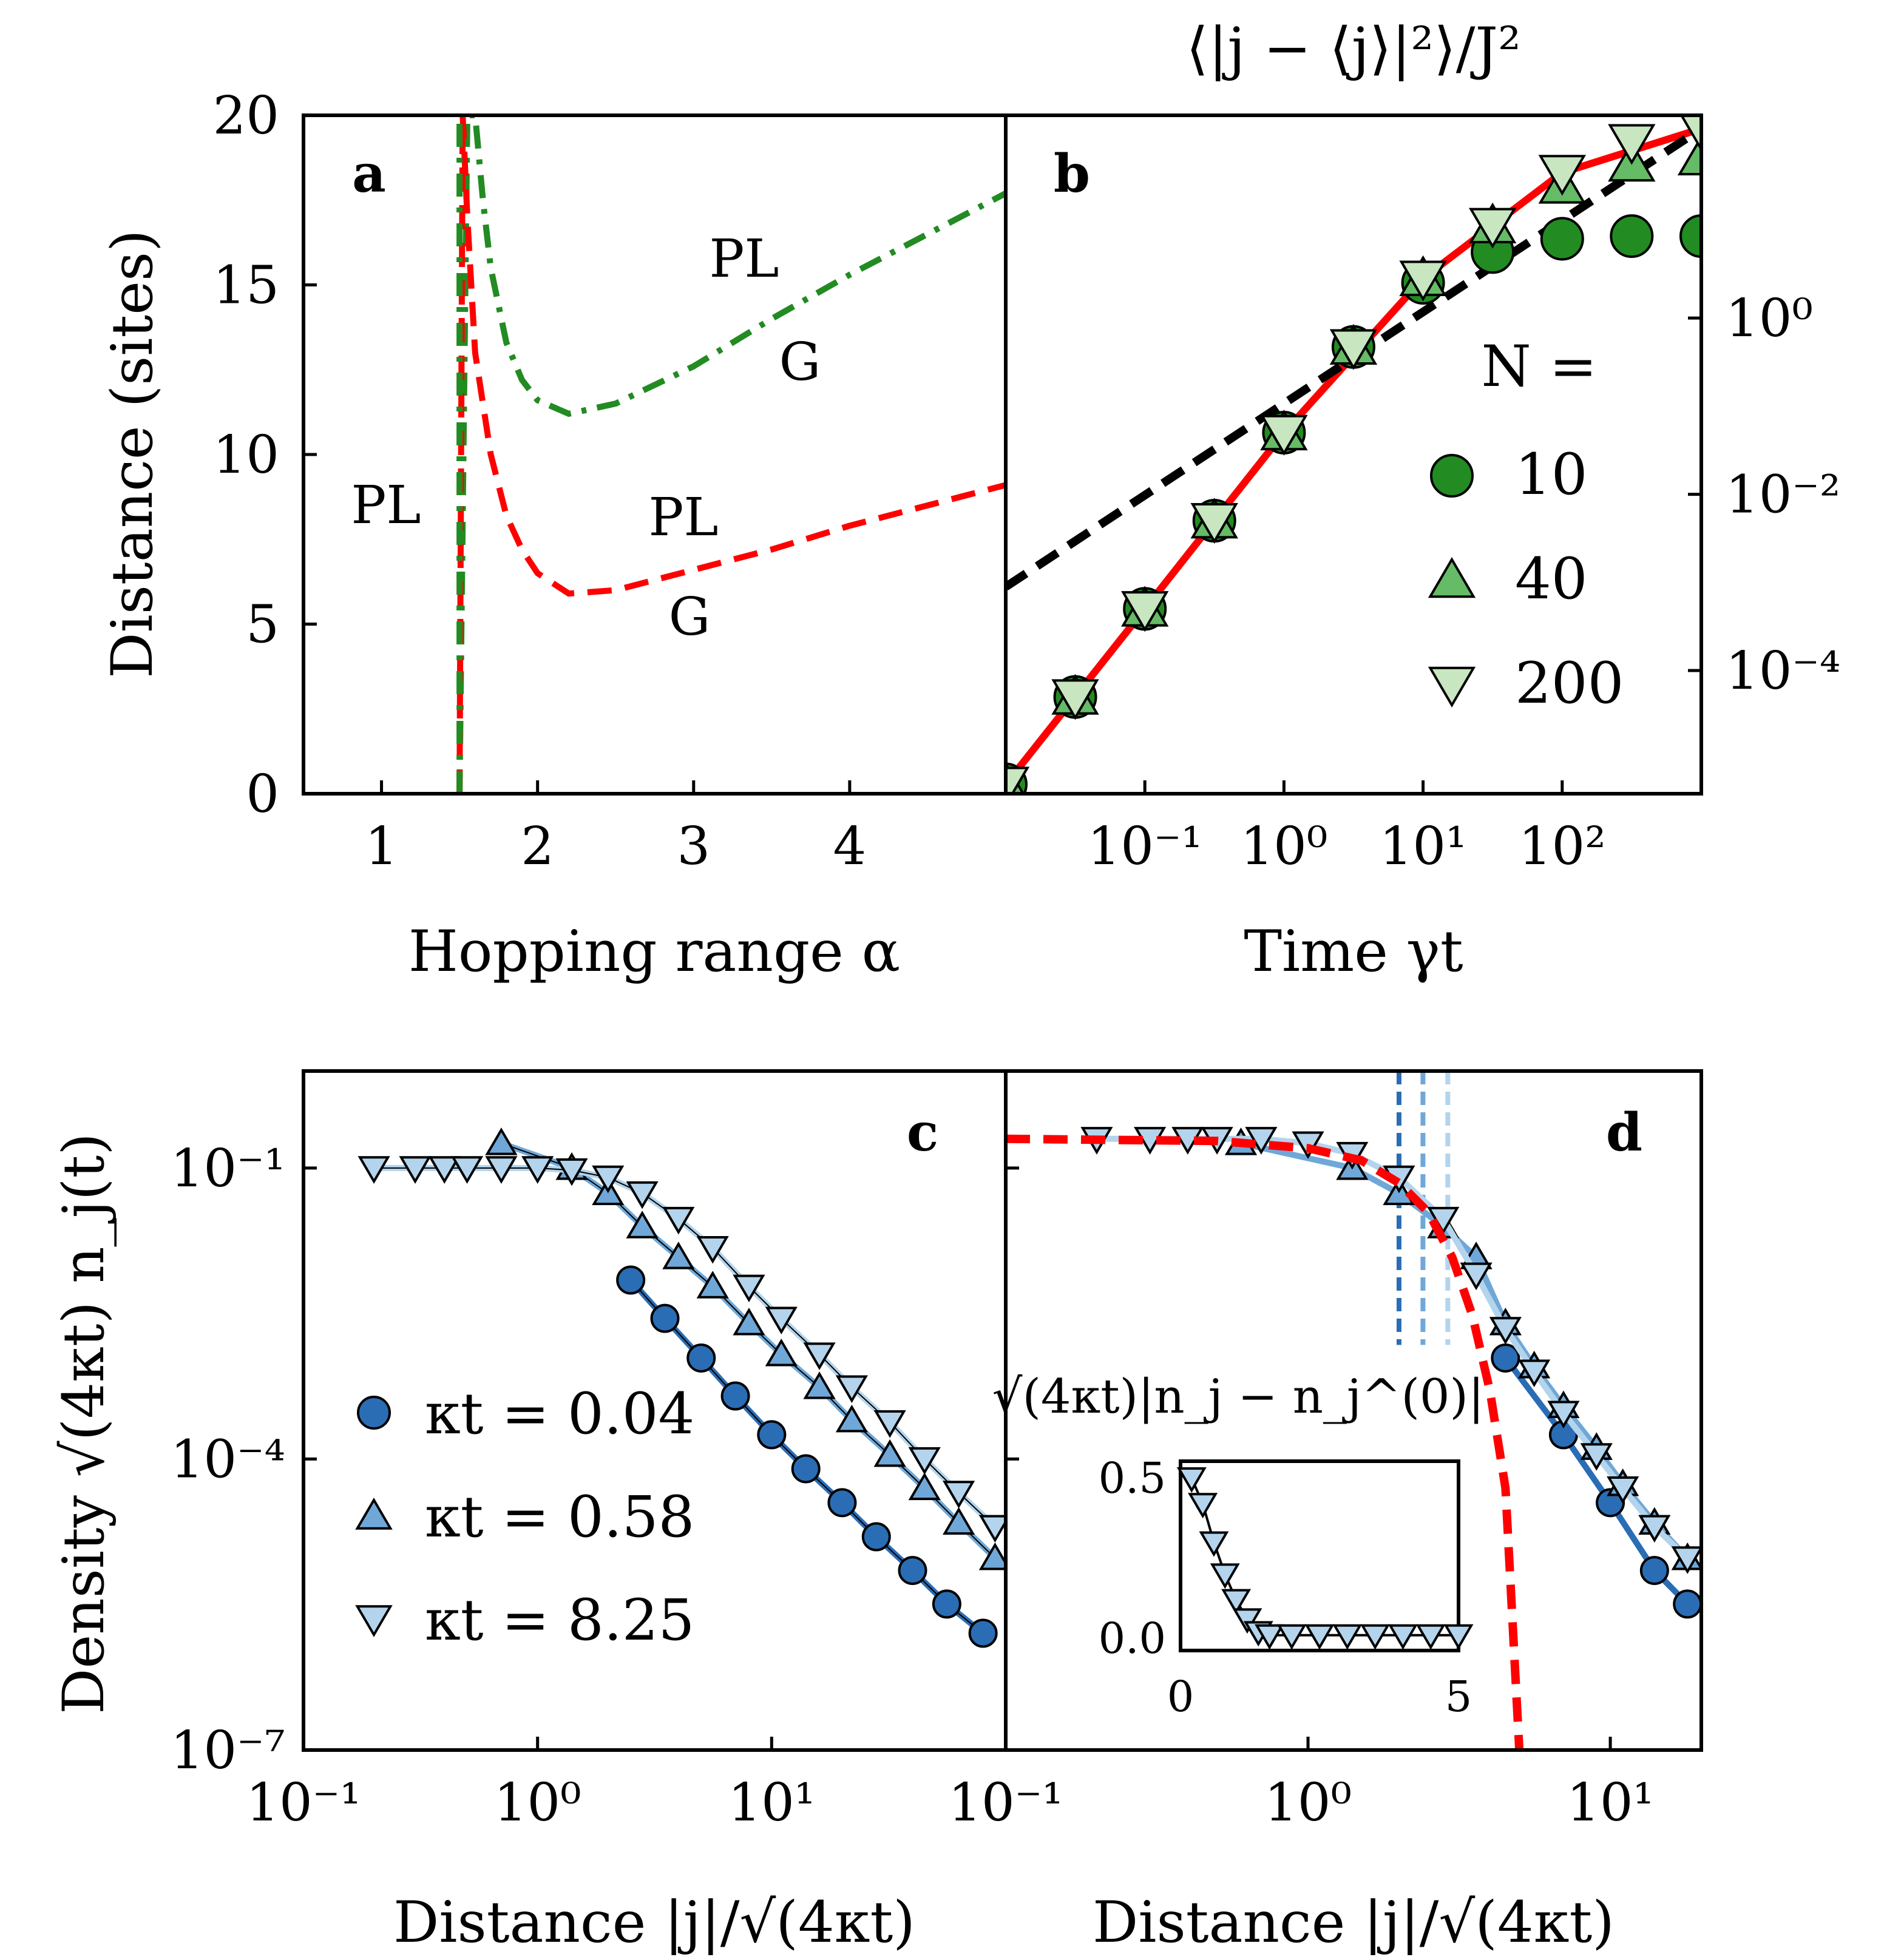  What do you see at coordinates (133, 454) in the screenshot?
I see `y-axis-label-a: Distance (sites)` at bounding box center [133, 454].